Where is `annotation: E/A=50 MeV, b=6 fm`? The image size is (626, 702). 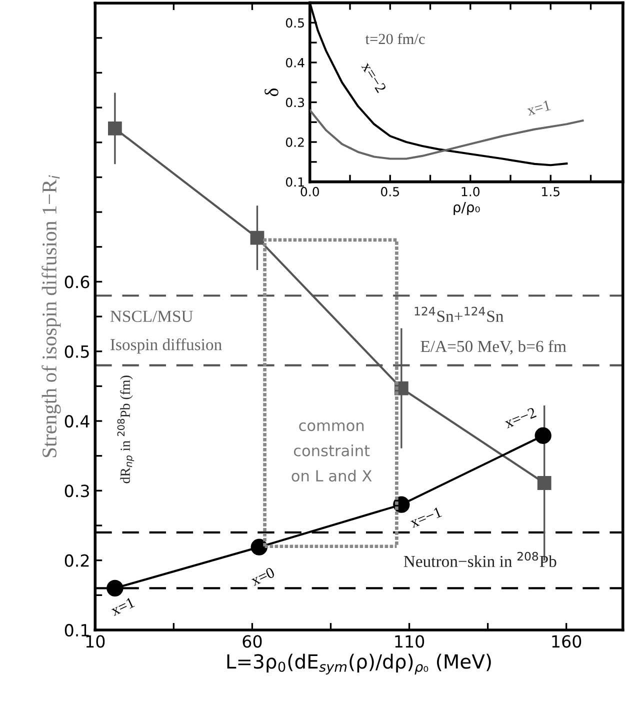
annotation: E/A=50 MeV, b=6 fm is located at coordinates (493, 347).